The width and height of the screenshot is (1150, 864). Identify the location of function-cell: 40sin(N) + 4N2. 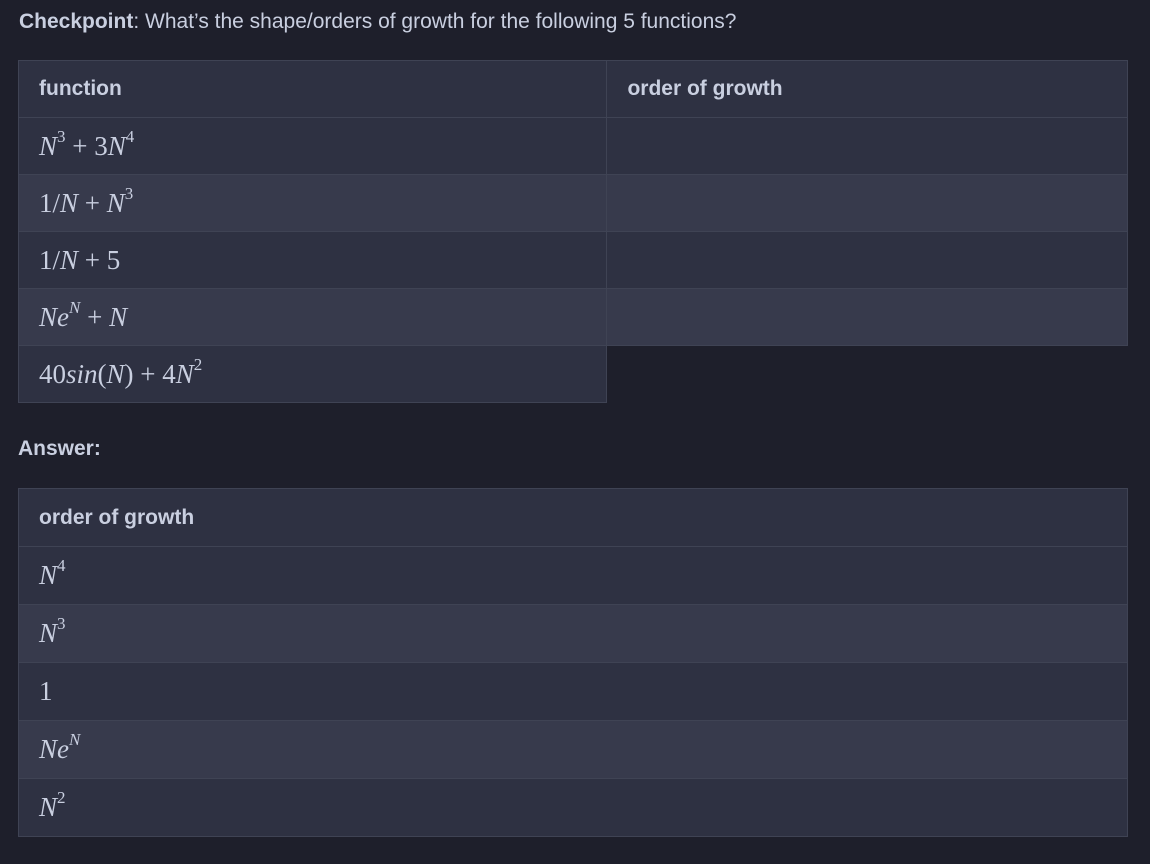
(312, 374).